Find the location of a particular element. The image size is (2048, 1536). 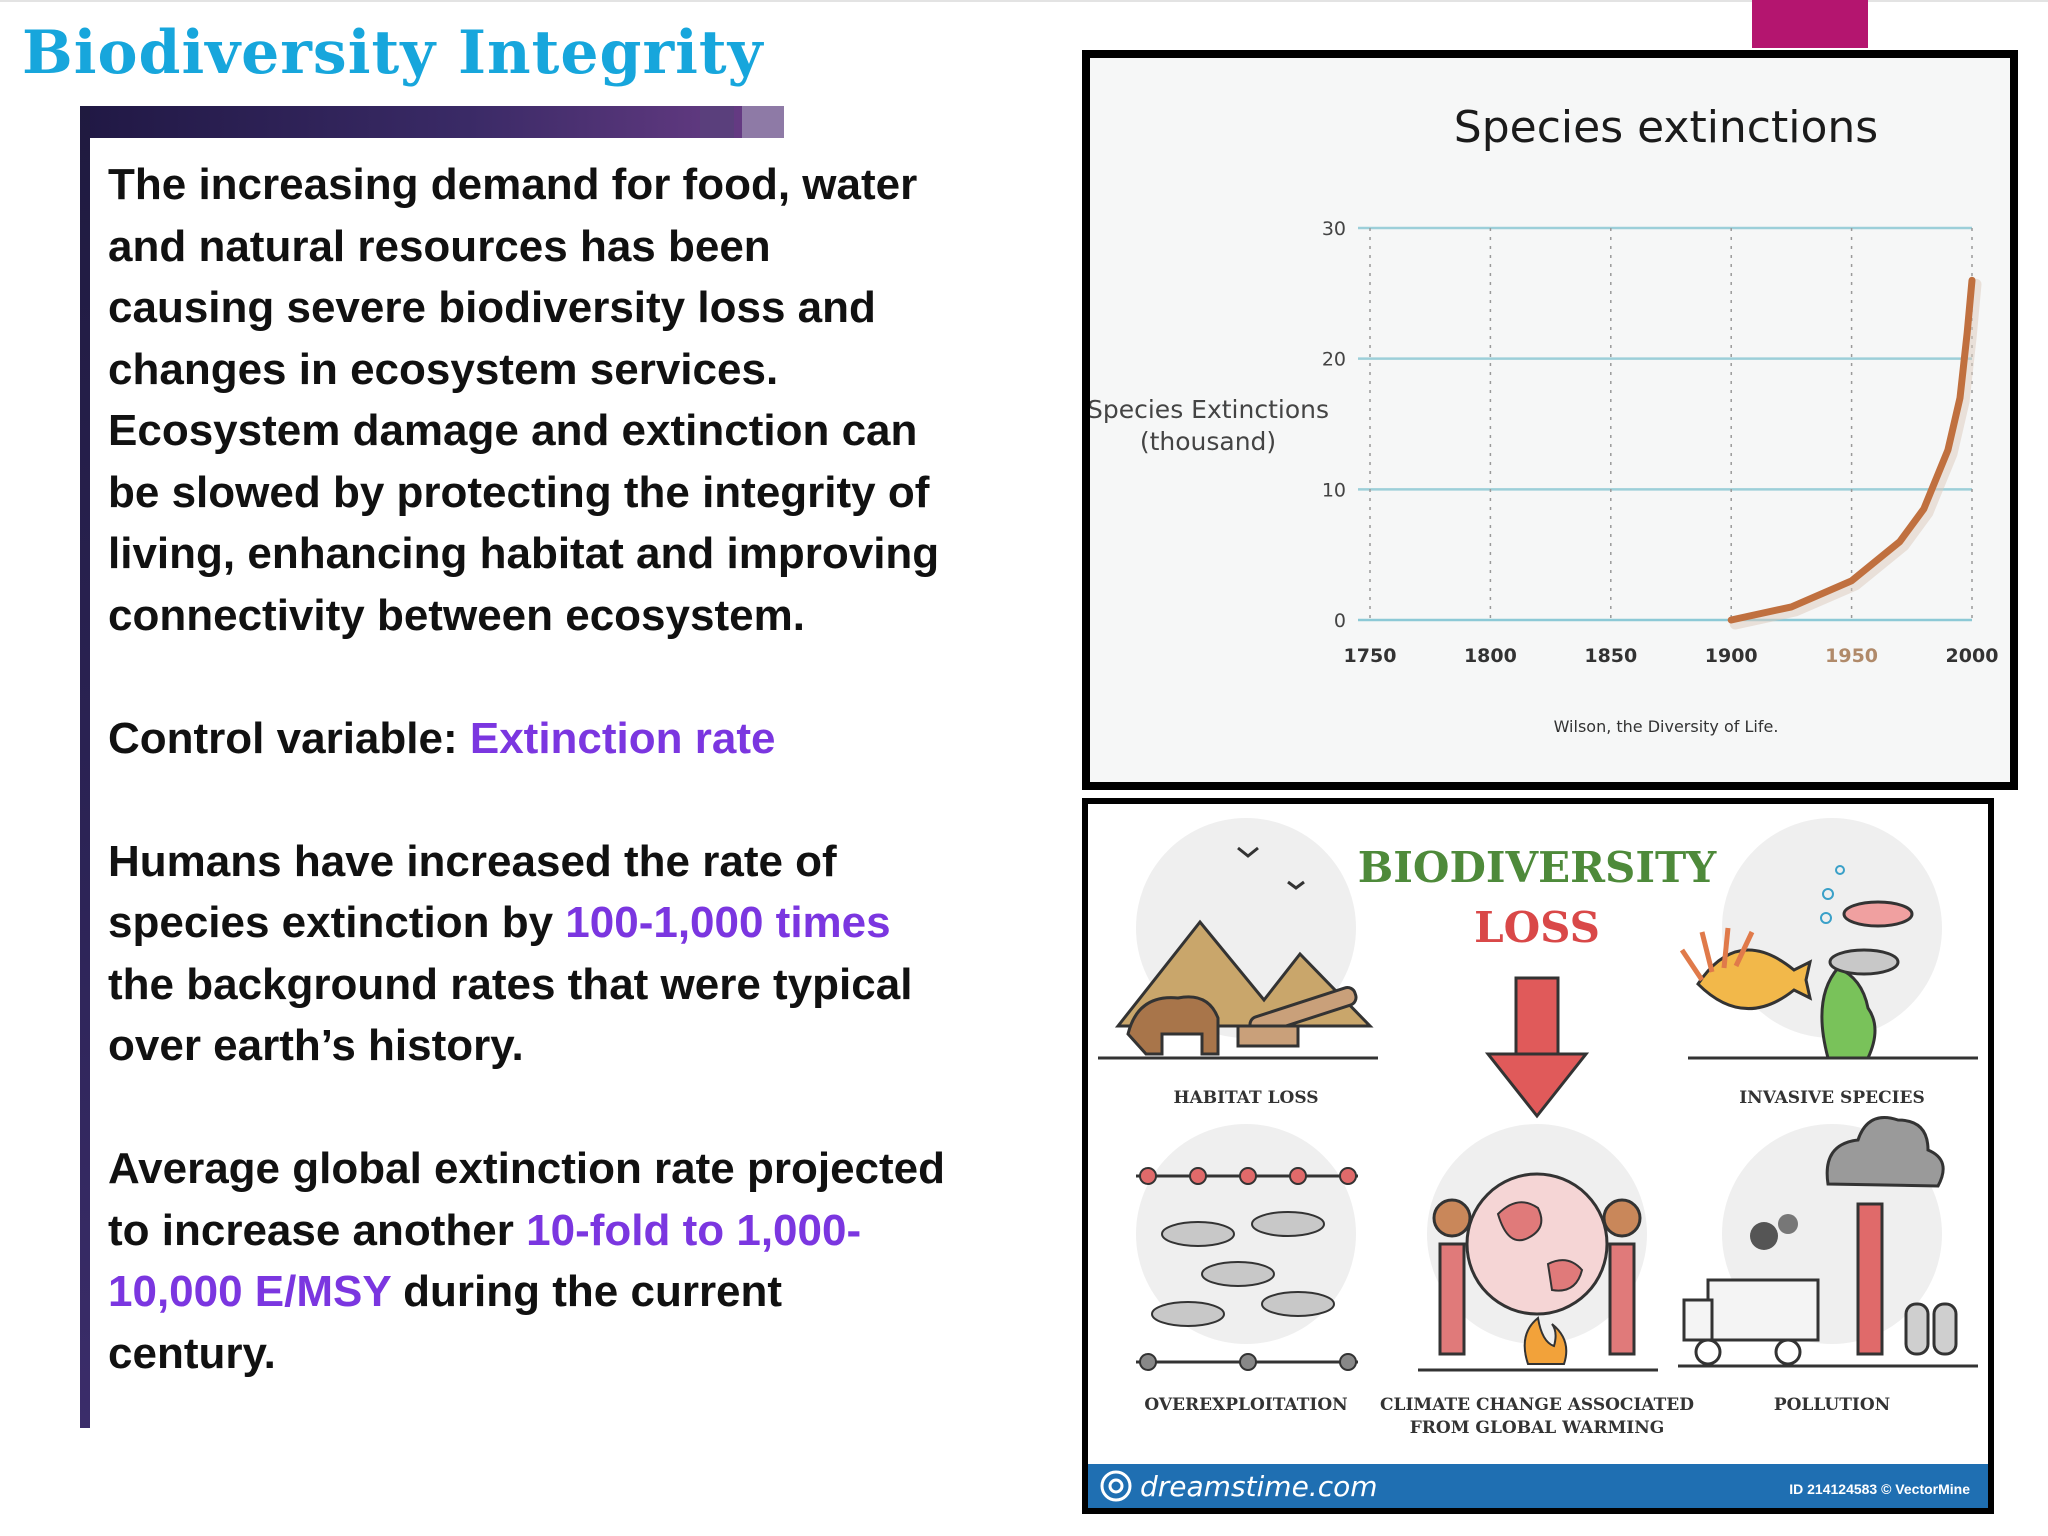

chart-plot-area: 0 10 20 30 1750 1800 1850 1900 1950 2000 is located at coordinates (1660, 442).